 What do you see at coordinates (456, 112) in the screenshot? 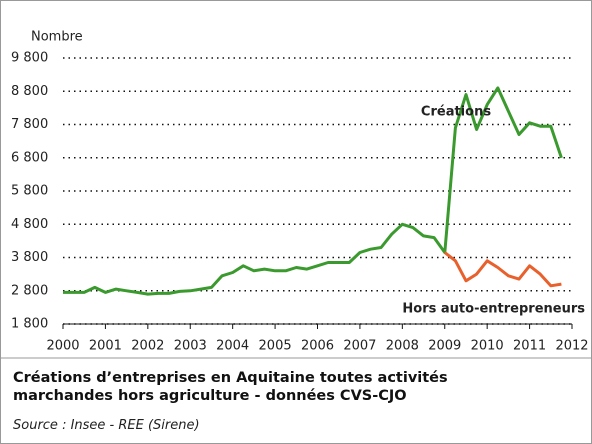
I see `series-label: Créations` at bounding box center [456, 112].